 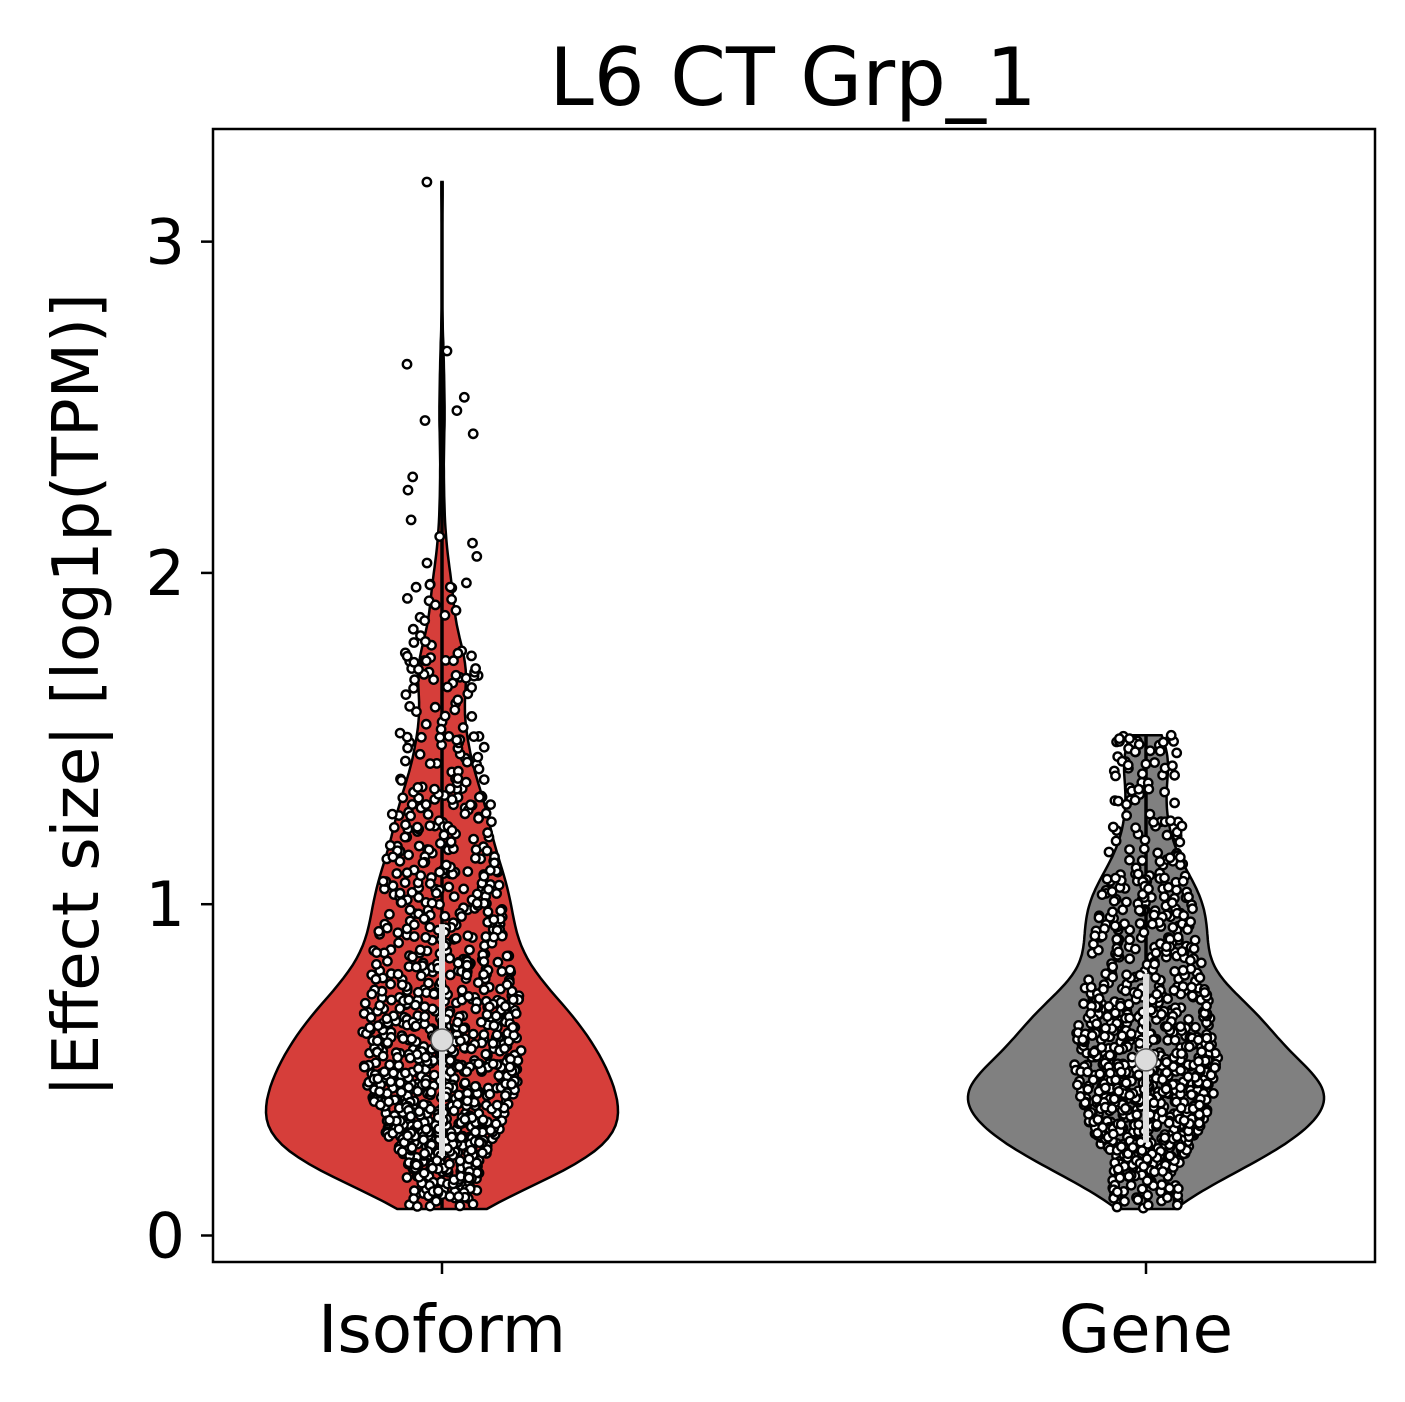 What do you see at coordinates (165, 904) in the screenshot?
I see `y-tick-label: 1` at bounding box center [165, 904].